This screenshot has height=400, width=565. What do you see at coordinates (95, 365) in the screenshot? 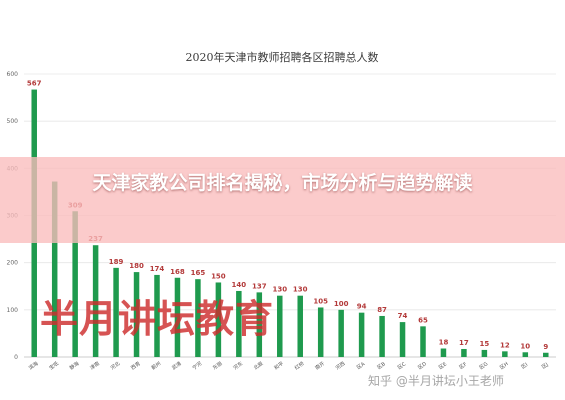
I see `x-tick-label: 津南` at bounding box center [95, 365].